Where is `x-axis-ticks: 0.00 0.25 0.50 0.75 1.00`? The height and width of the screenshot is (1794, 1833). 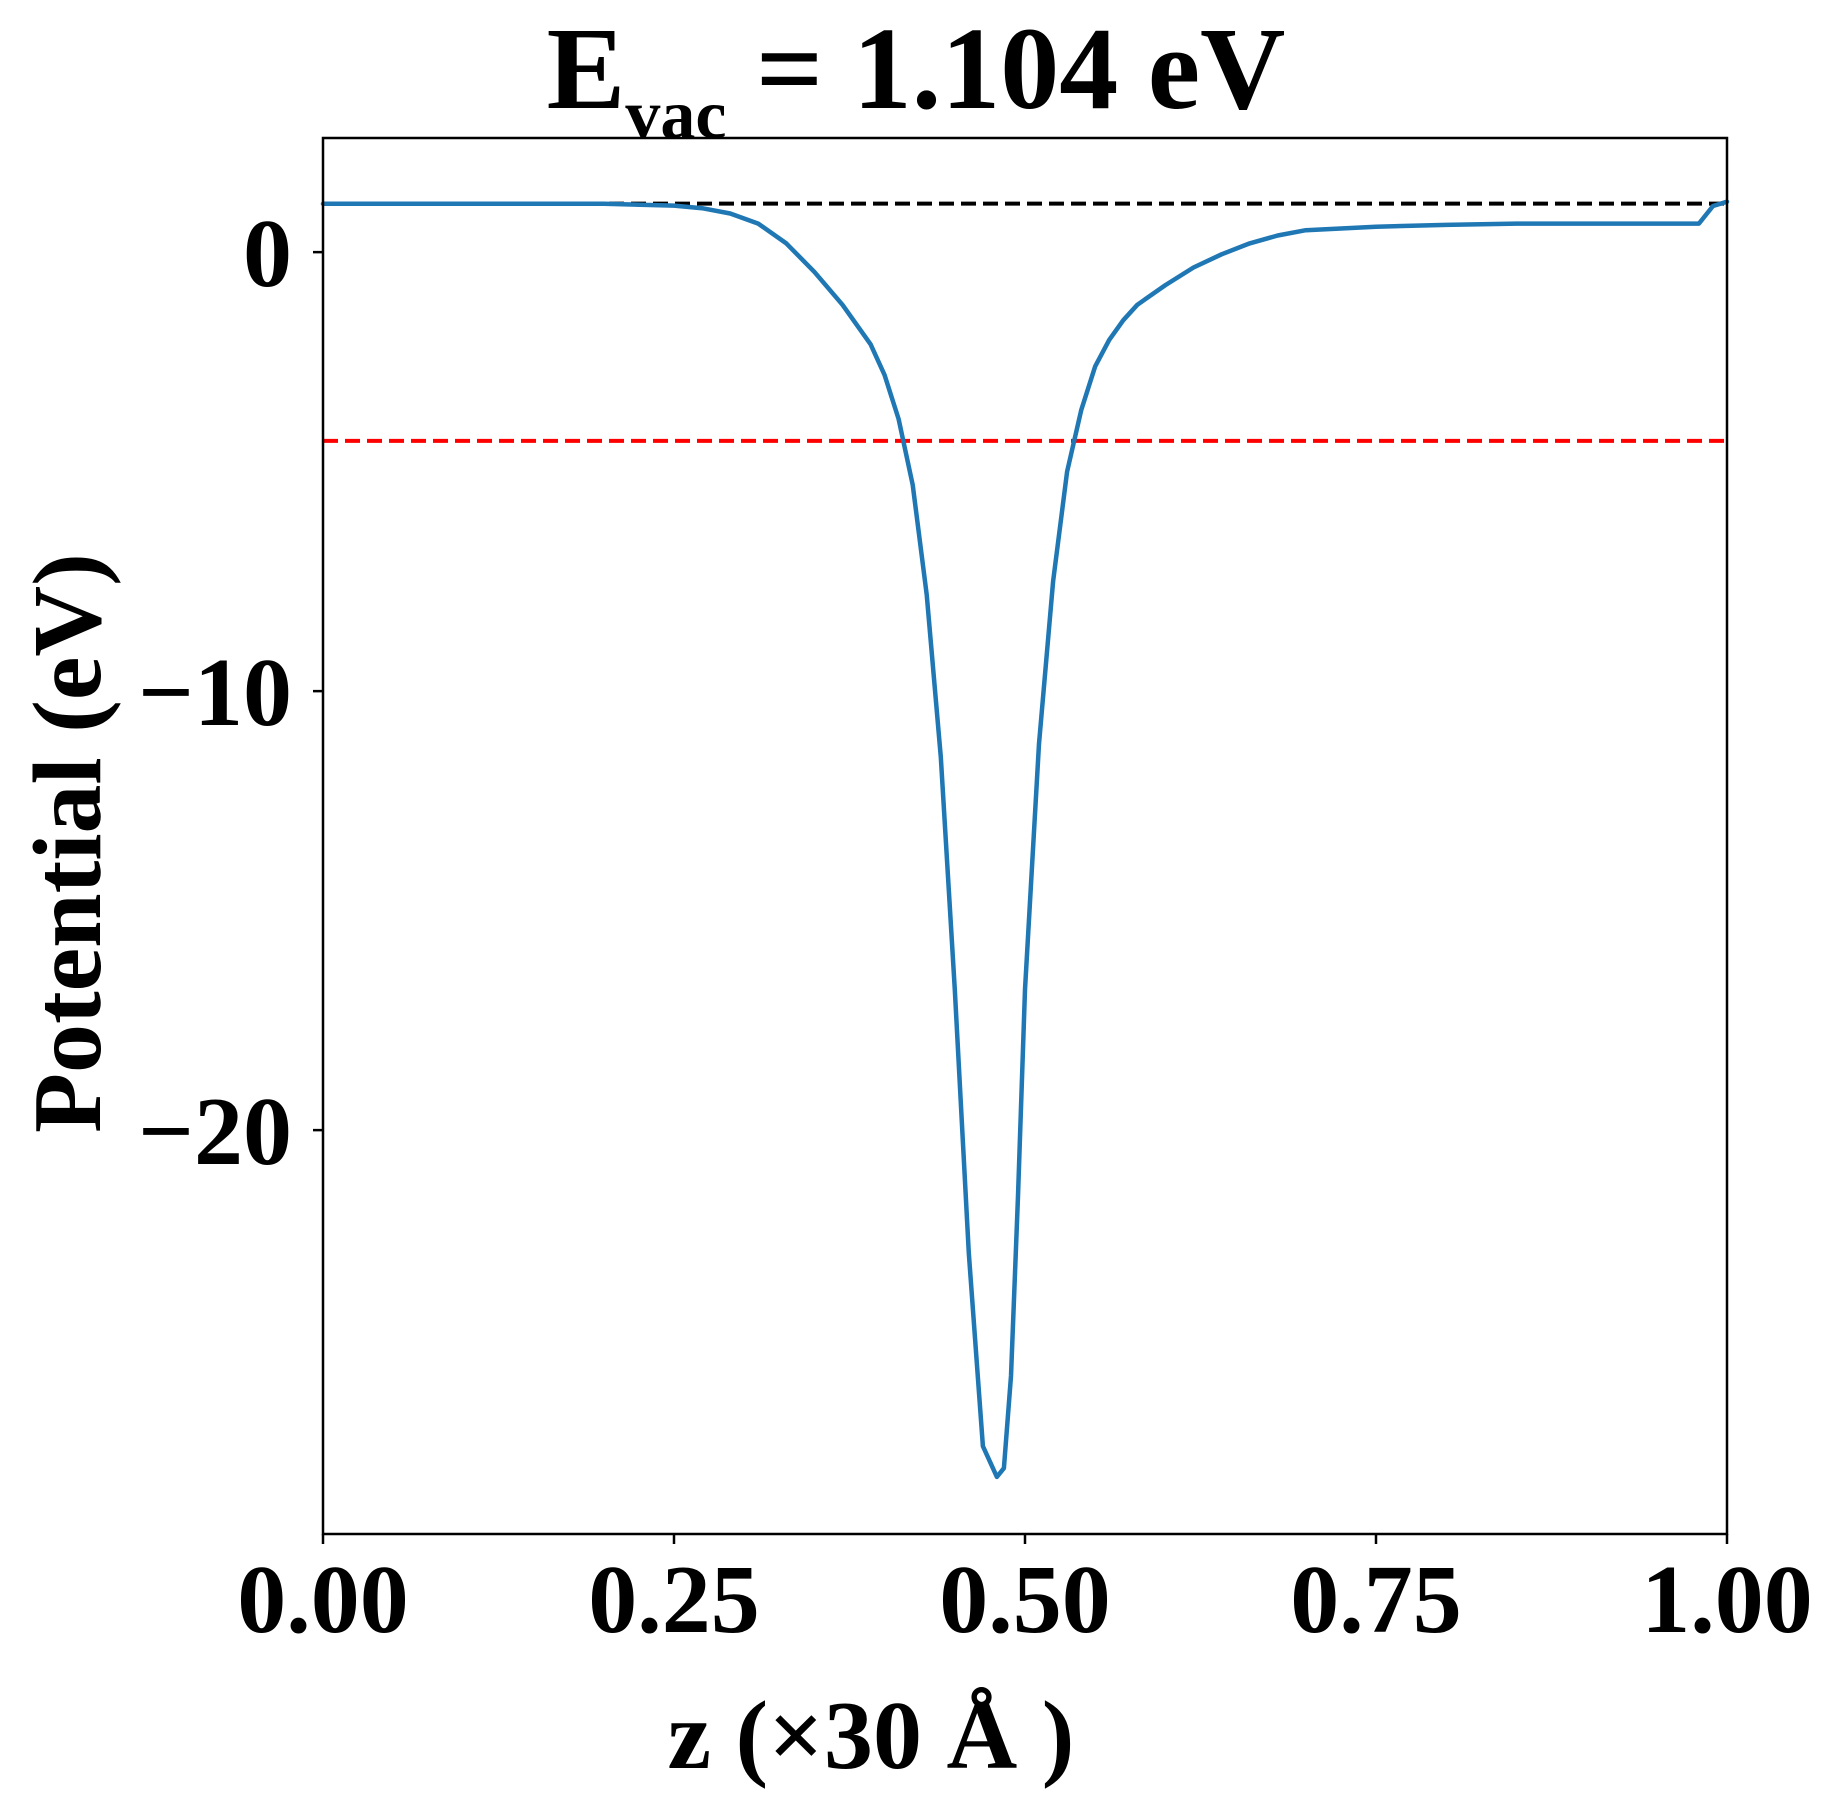 x-axis-ticks: 0.00 0.25 0.50 0.75 1.00 is located at coordinates (1025, 1594).